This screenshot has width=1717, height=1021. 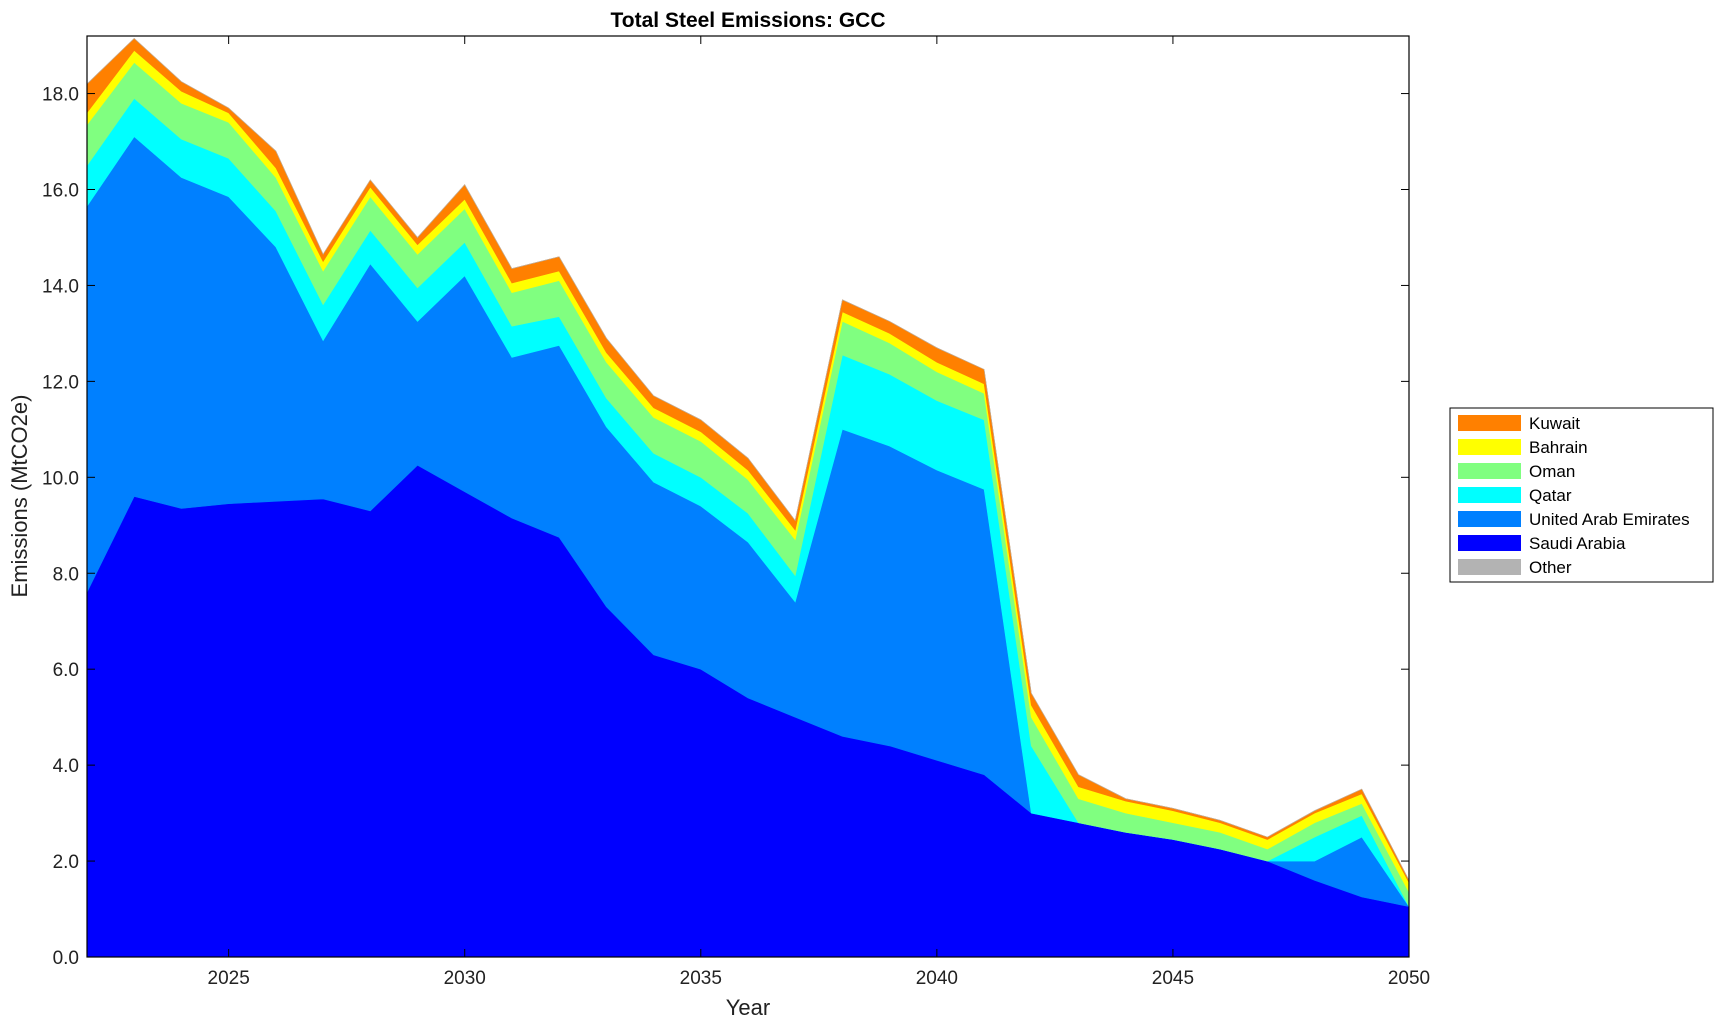 What do you see at coordinates (19, 496) in the screenshot?
I see `y-axis-title: Emissions (MtCO2e)` at bounding box center [19, 496].